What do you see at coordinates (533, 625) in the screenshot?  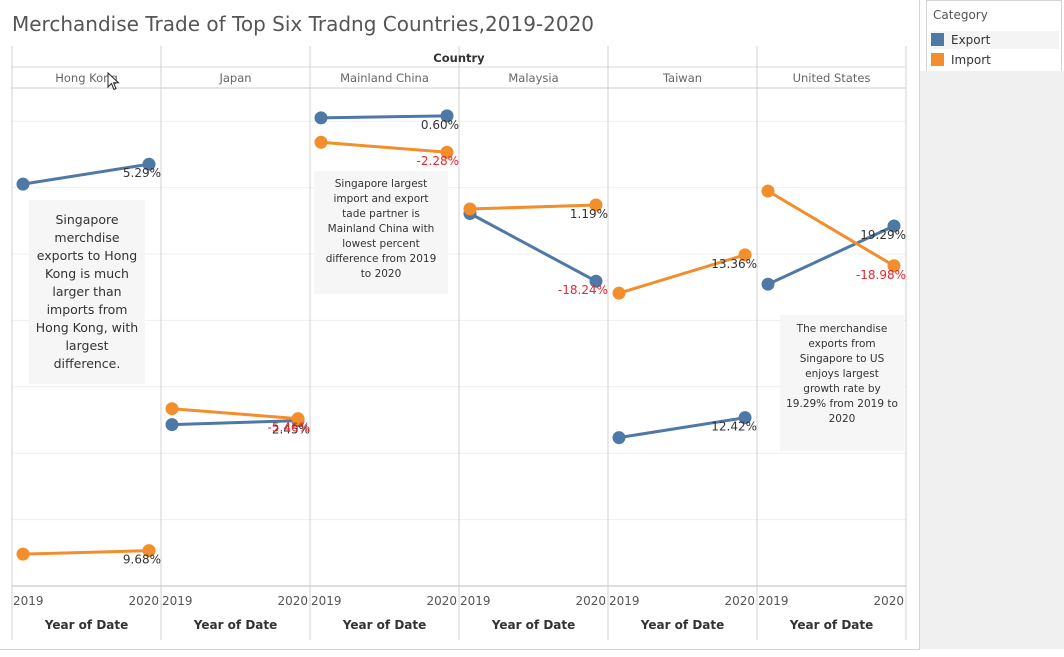 I see `x-axis-title-3: Year of Date` at bounding box center [533, 625].